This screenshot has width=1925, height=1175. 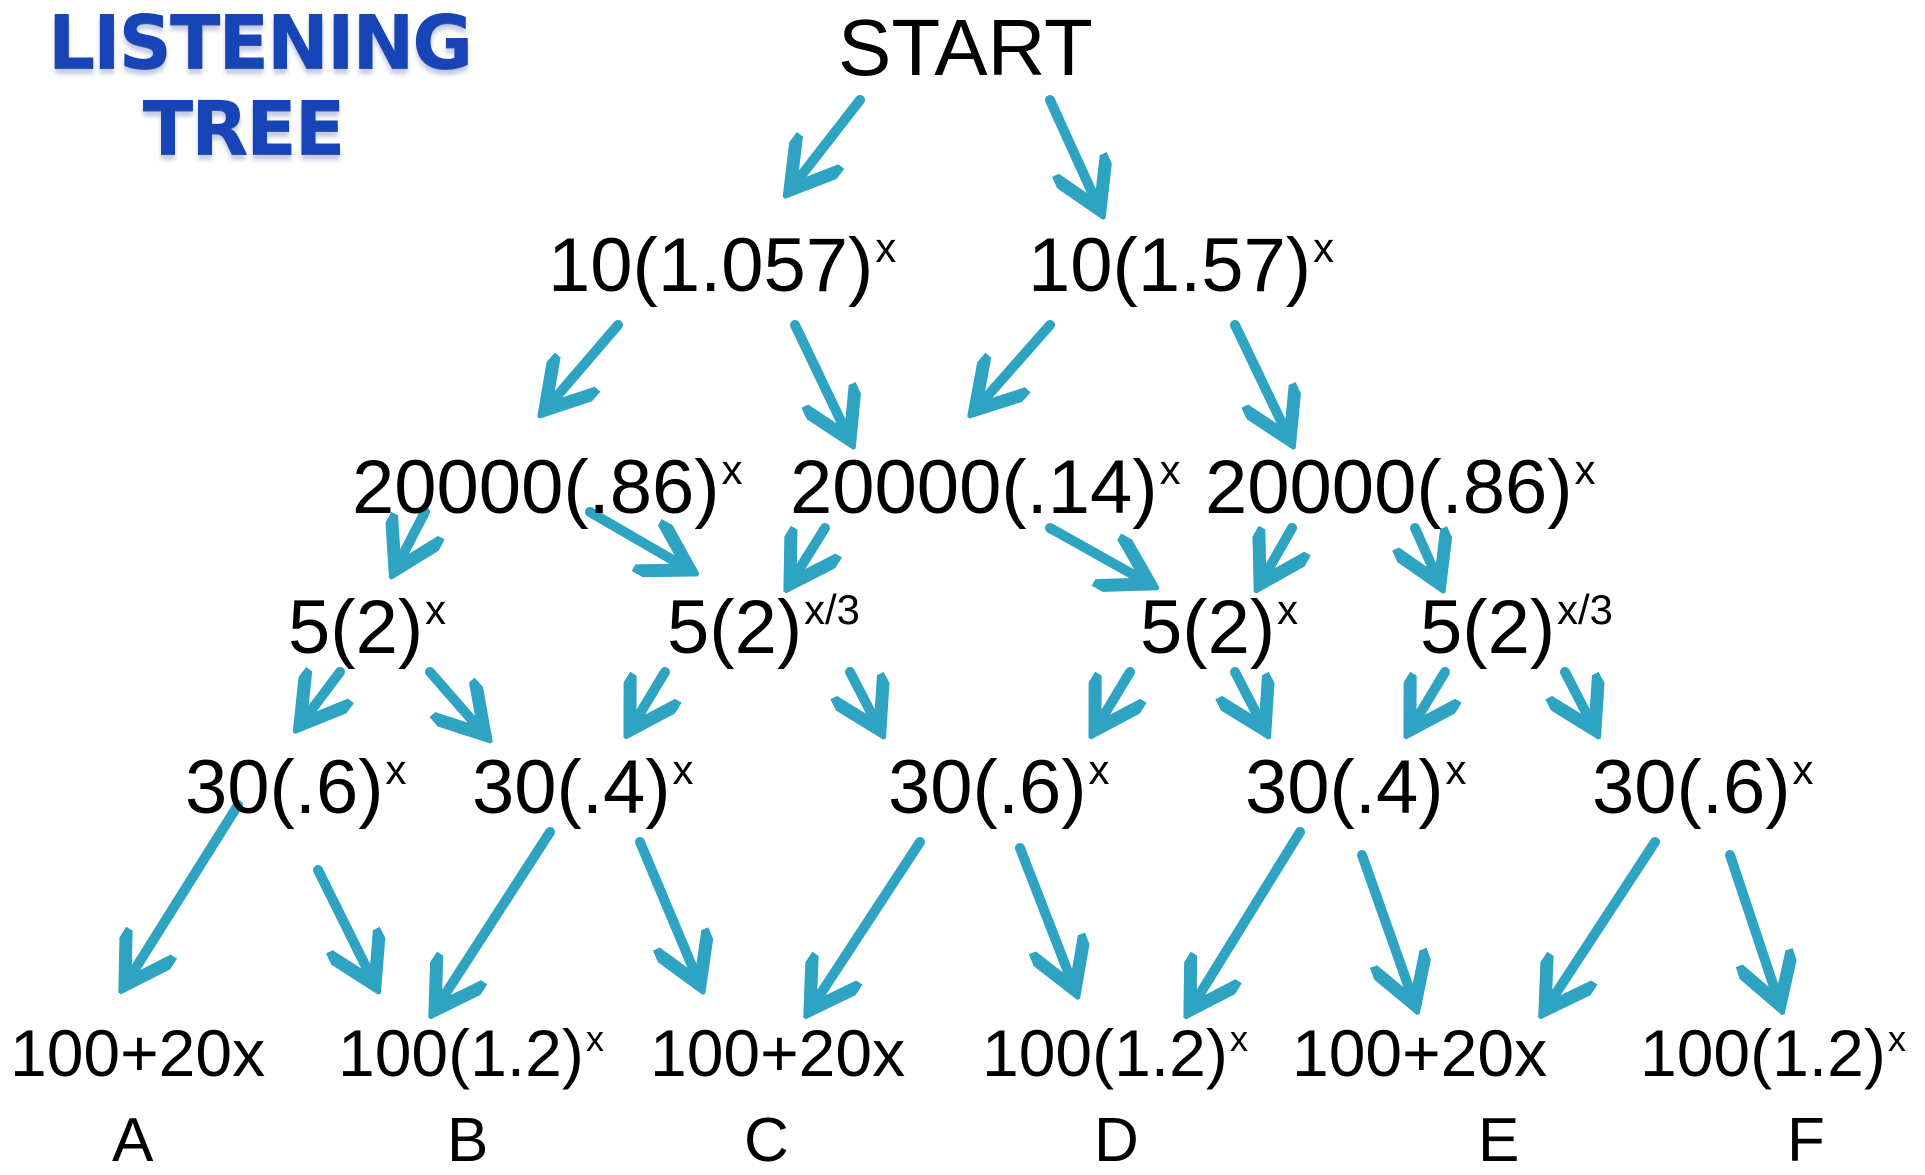 I want to click on node-l4d-base: 30(.4), so click(x=1344, y=787).